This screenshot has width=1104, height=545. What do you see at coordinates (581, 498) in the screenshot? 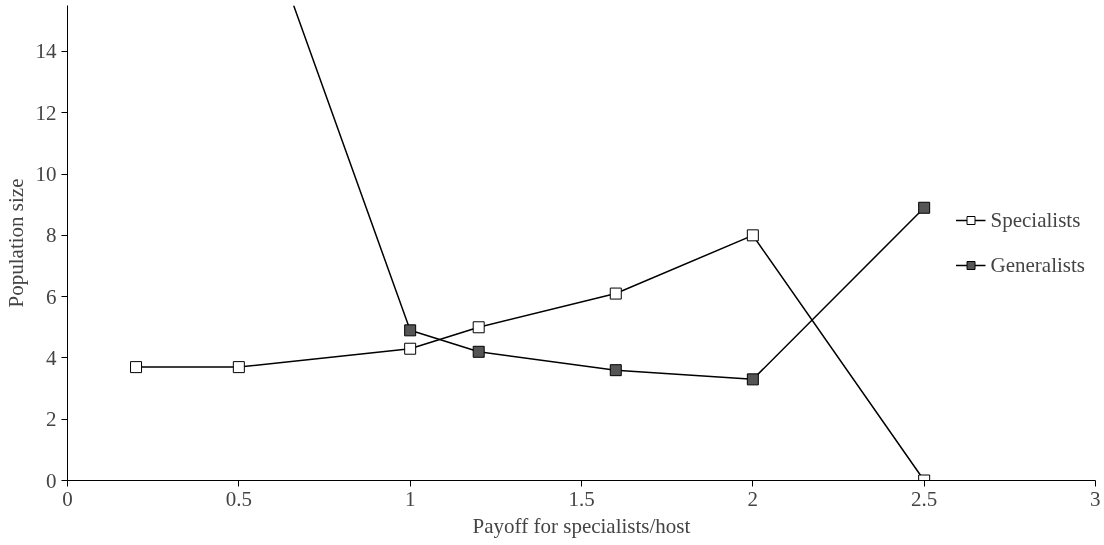
I see `x-tick-label: 1.5` at bounding box center [581, 498].